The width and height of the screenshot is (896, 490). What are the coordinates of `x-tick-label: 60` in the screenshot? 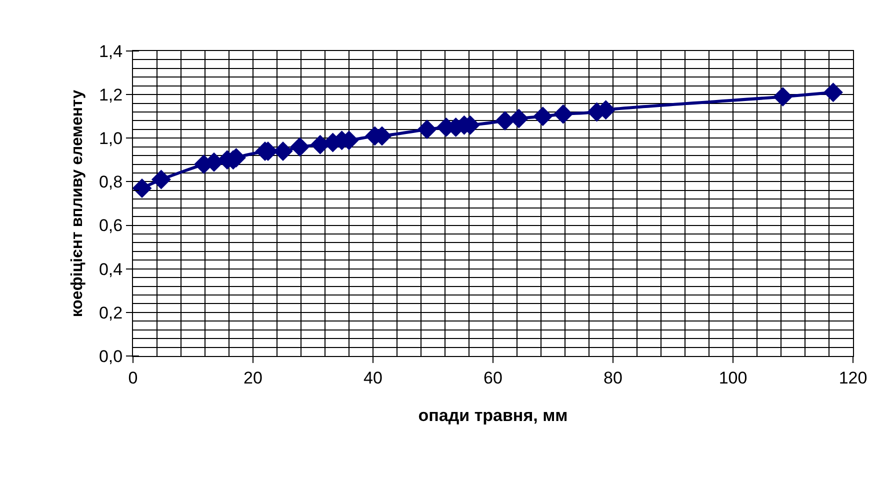 It's located at (493, 378).